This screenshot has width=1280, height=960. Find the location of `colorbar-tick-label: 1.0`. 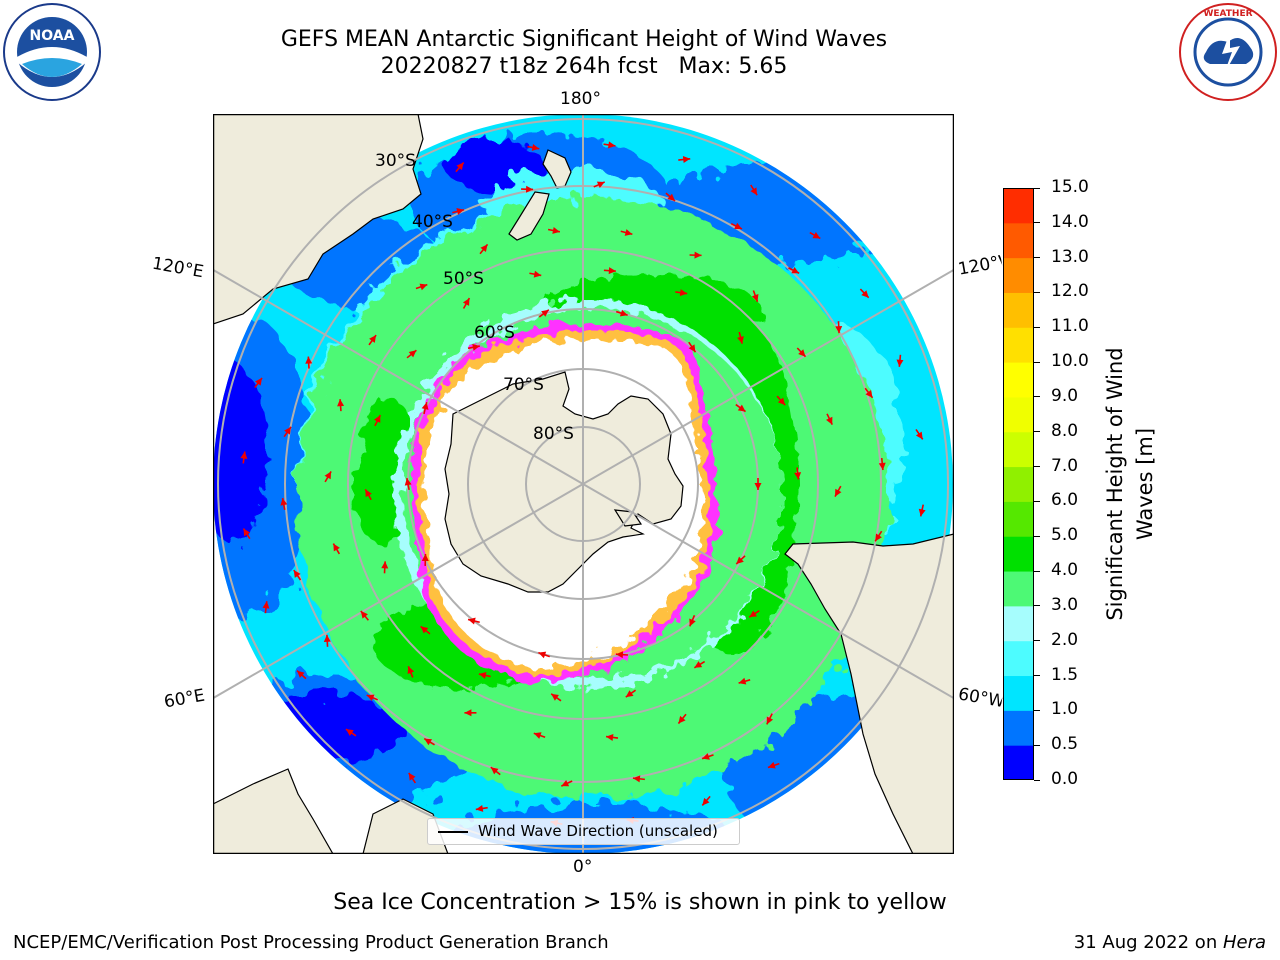

colorbar-tick-label: 1.0 is located at coordinates (1065, 709).